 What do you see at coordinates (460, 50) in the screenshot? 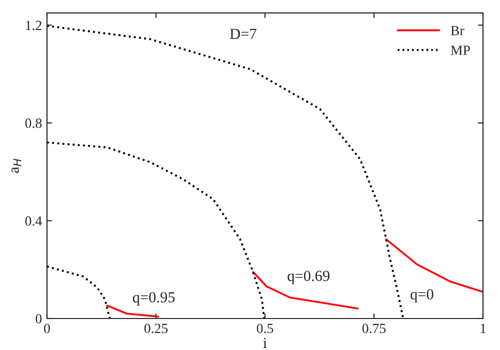
I see `legend-label: MP` at bounding box center [460, 50].